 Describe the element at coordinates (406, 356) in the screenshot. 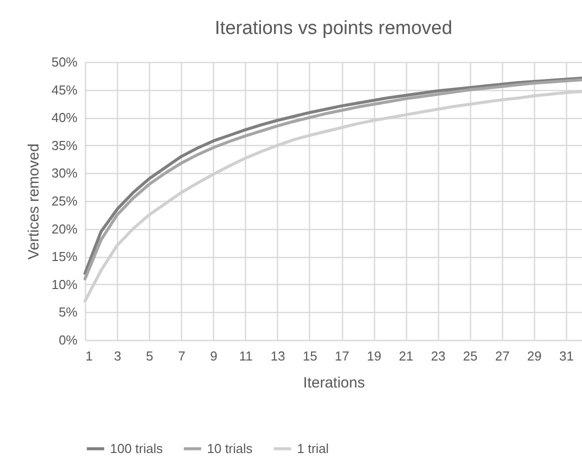

I see `x-tick-label: 21` at that location.